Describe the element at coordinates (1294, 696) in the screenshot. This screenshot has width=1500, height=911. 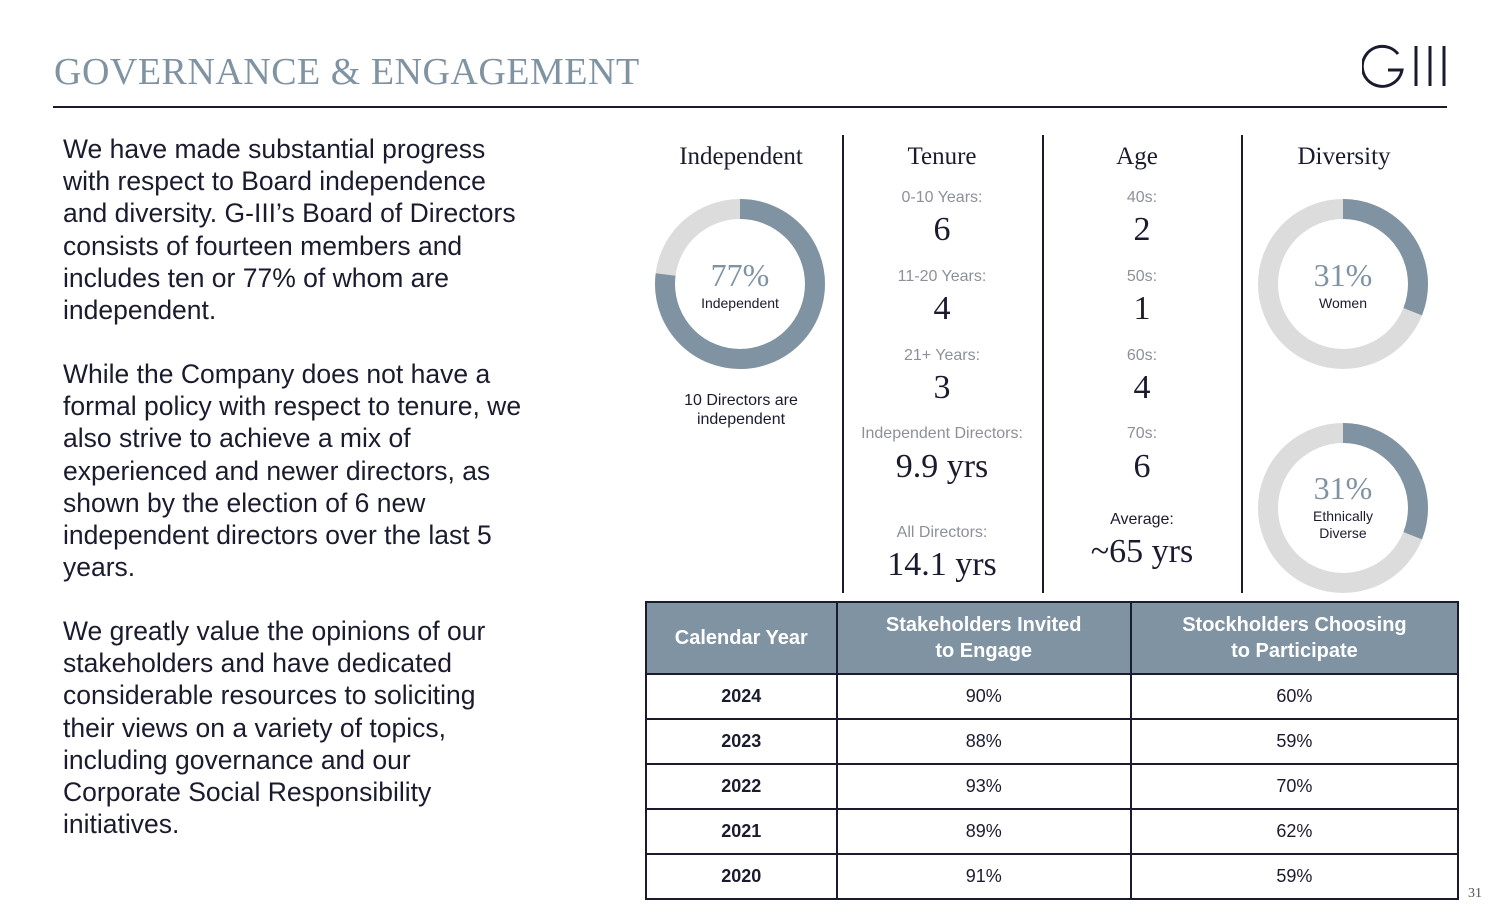
I see `participate-cell: 60%` at that location.